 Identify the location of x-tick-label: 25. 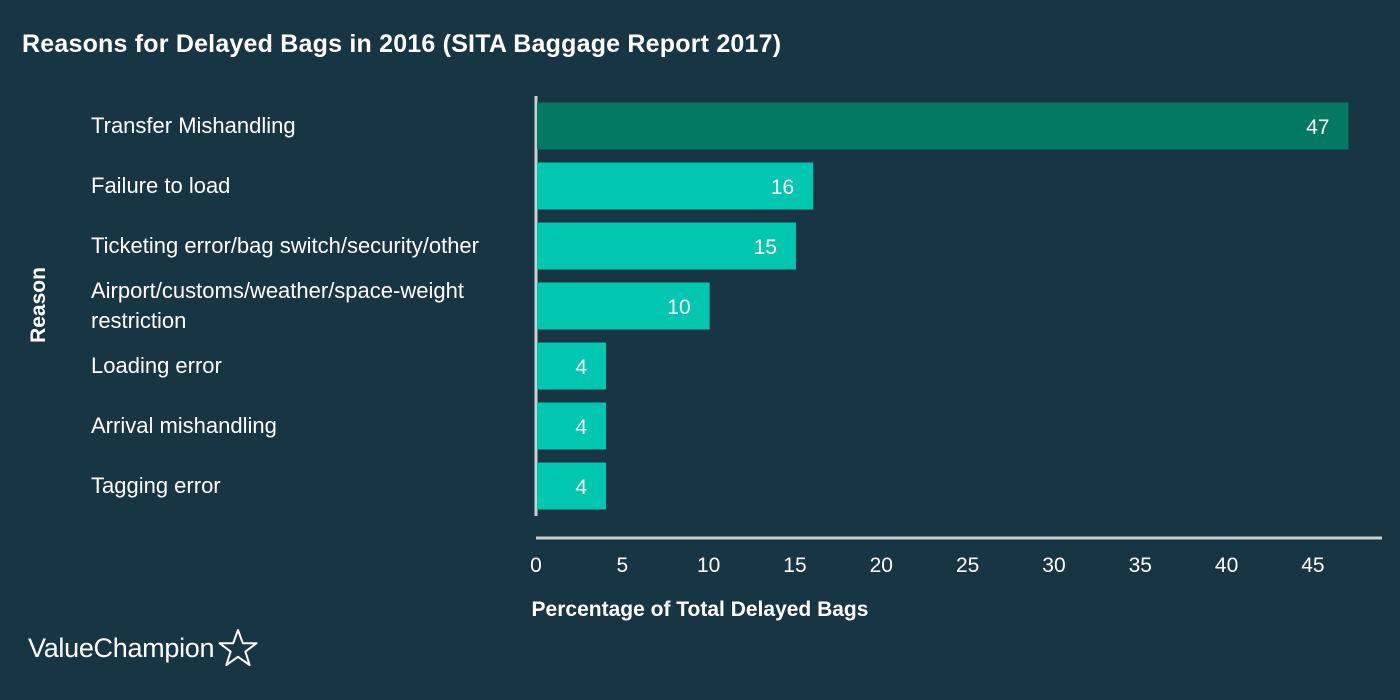
(967, 565).